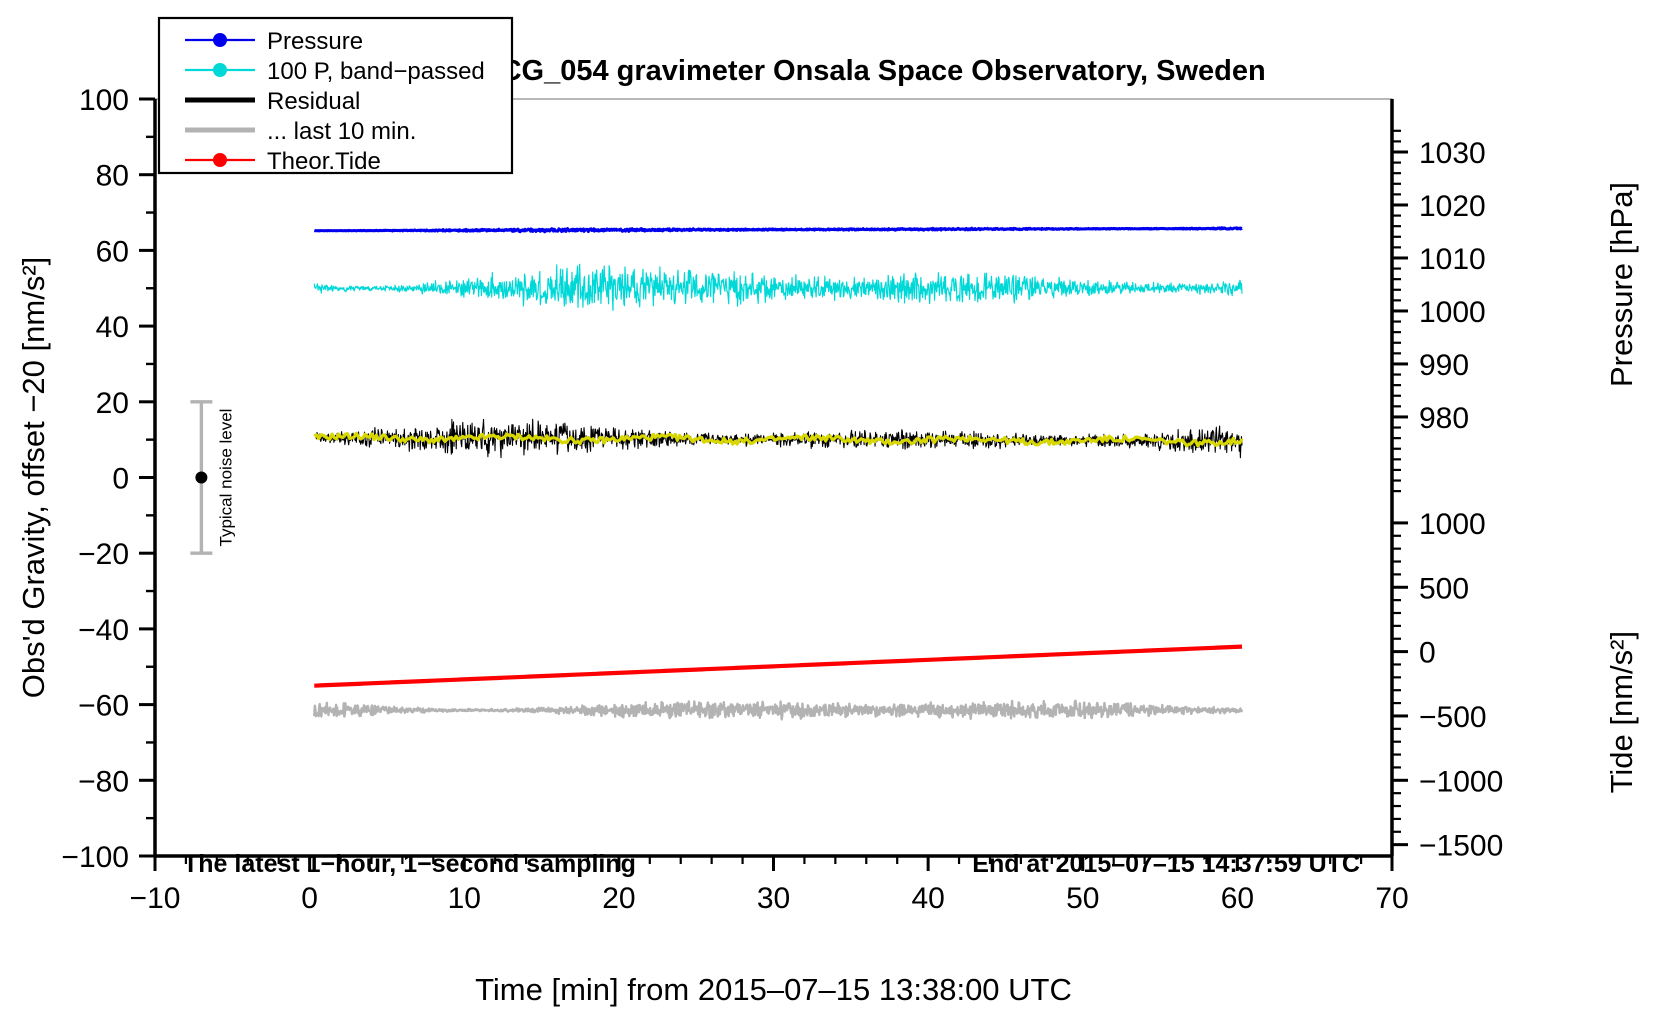 The width and height of the screenshot is (1660, 1020). I want to click on tide-tick-label-1: 500, so click(1444, 588).